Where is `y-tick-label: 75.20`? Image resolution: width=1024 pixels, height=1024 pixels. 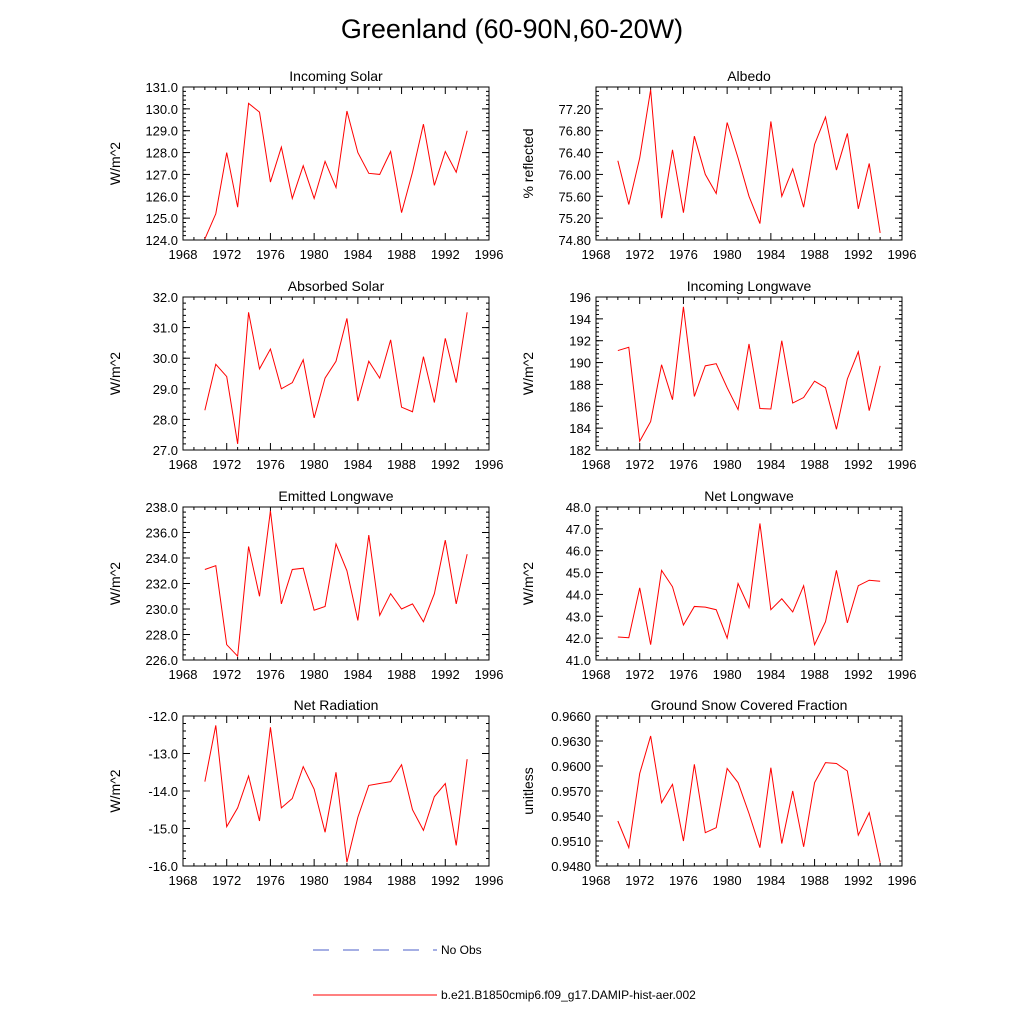 y-tick-label: 75.20 is located at coordinates (574, 218).